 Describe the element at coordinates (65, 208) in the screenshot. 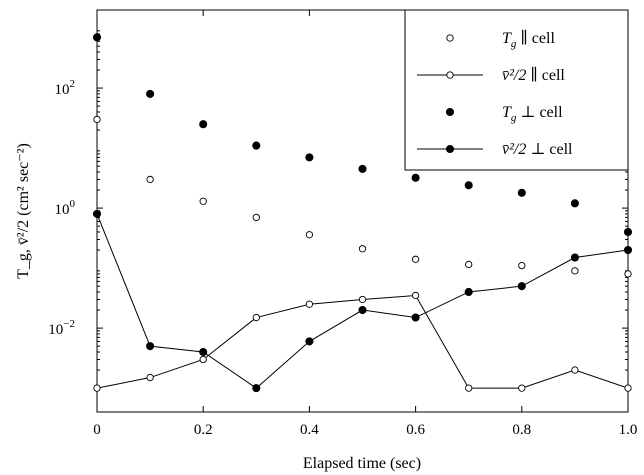

I see `y-tick-label: 10⁰` at that location.